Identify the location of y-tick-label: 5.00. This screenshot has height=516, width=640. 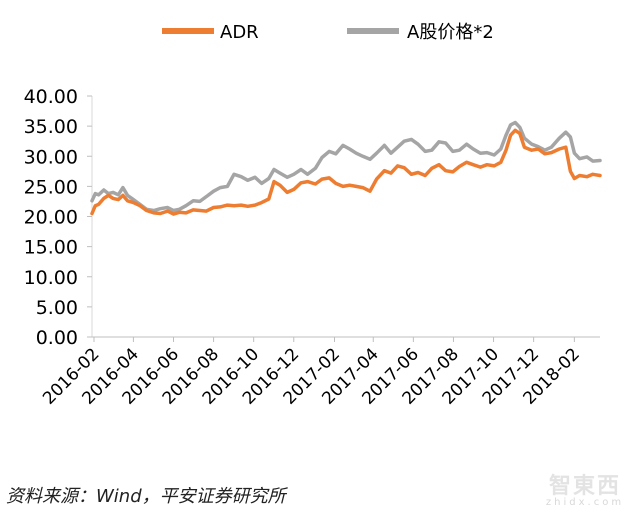
(57, 308).